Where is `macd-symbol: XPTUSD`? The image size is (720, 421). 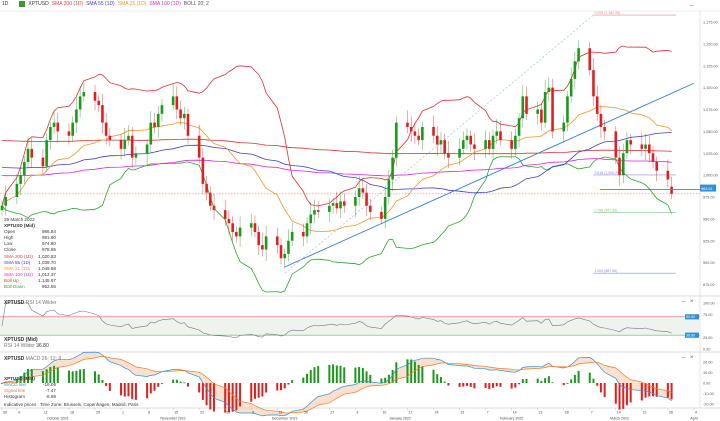 macd-symbol: XPTUSD is located at coordinates (14, 359).